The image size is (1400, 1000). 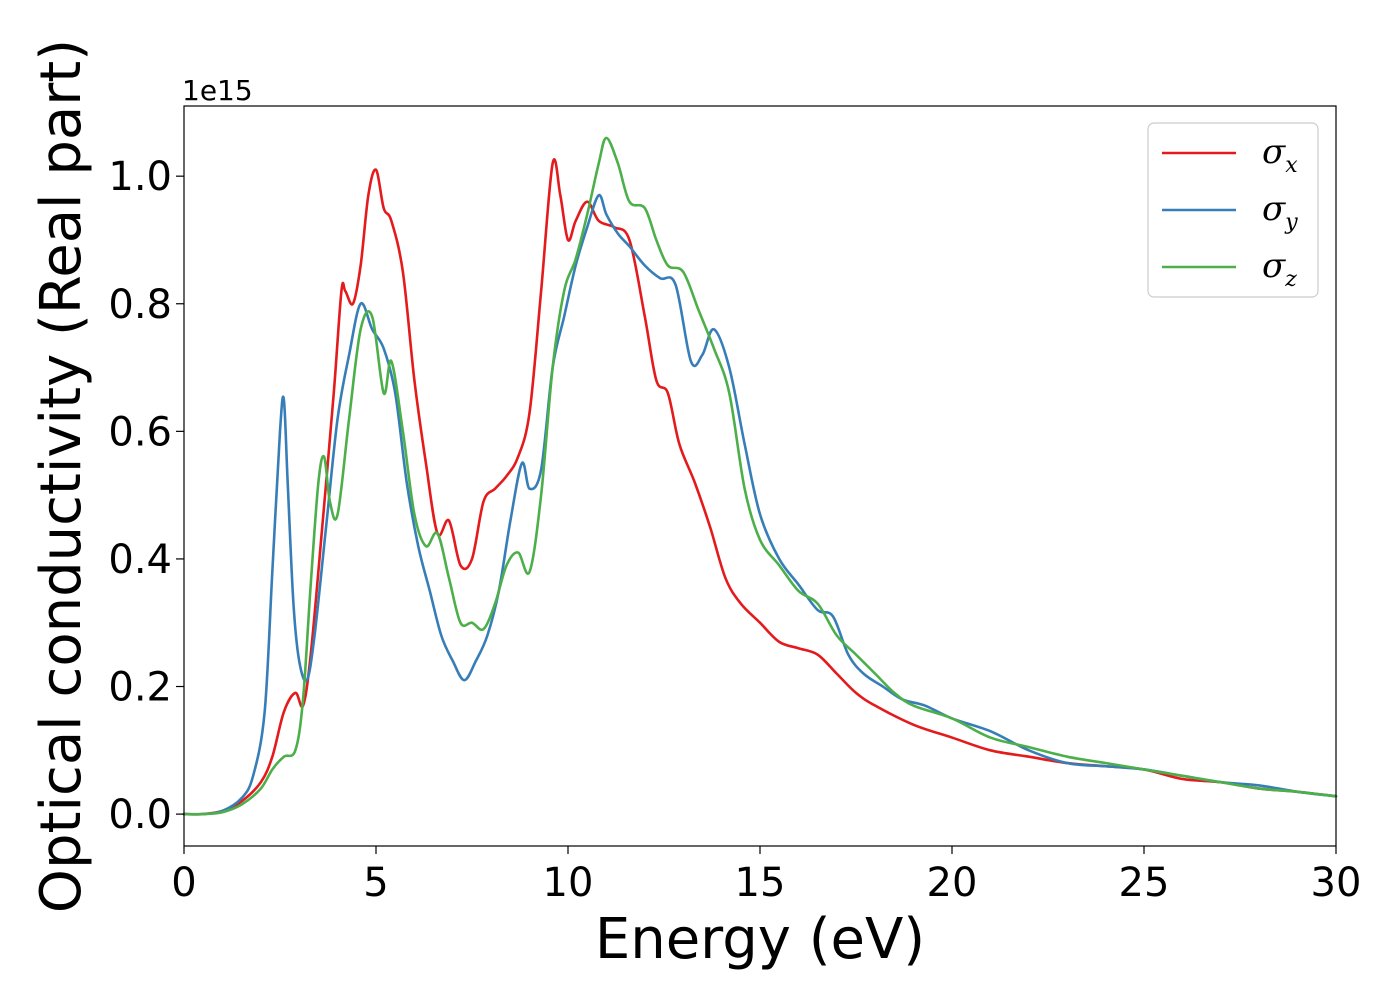 I want to click on x-axis-ticks: 0 5 10 15 20 25 30, so click(x=766, y=876).